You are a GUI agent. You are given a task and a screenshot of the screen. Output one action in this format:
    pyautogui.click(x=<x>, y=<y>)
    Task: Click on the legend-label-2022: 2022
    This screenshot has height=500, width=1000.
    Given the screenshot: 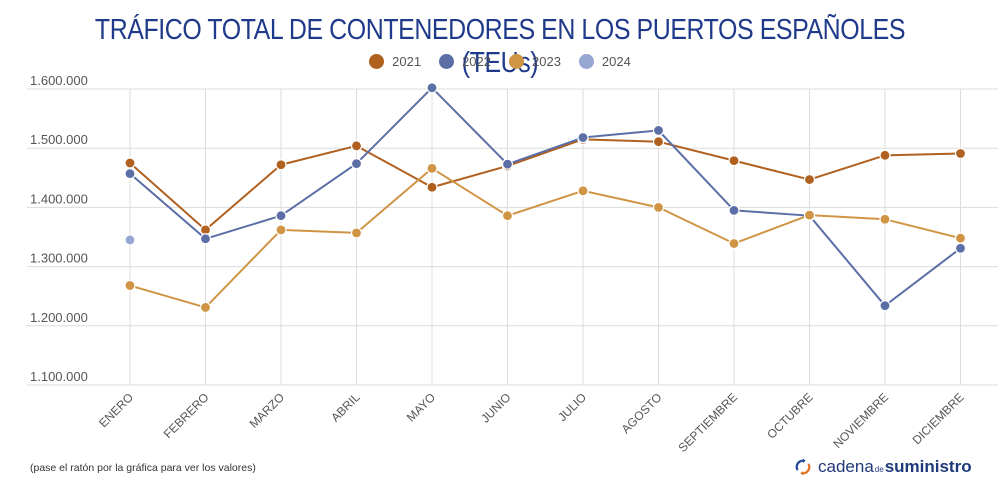 What is the action you would take?
    pyautogui.click(x=476, y=61)
    